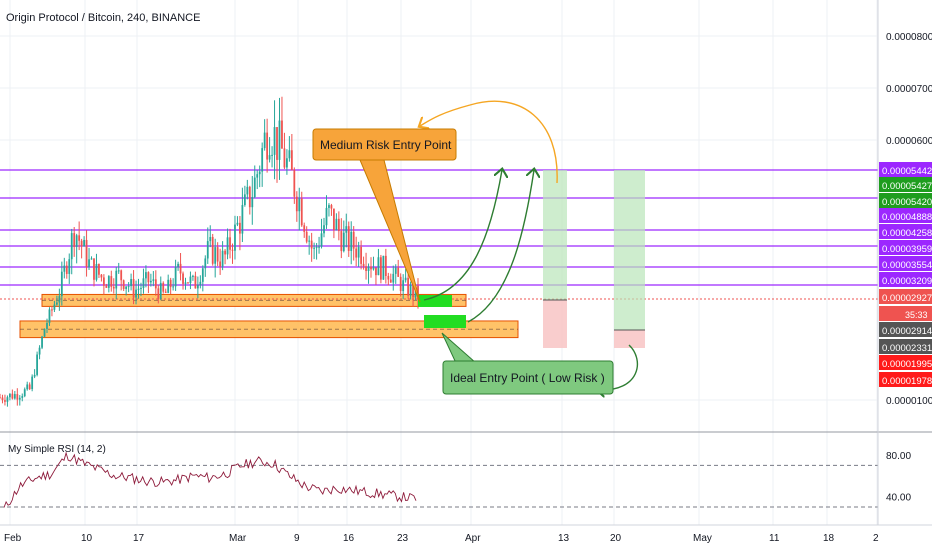  I want to click on ideal-entry-callout: Ideal Entry Point ( Low Risk ), so click(527, 363).